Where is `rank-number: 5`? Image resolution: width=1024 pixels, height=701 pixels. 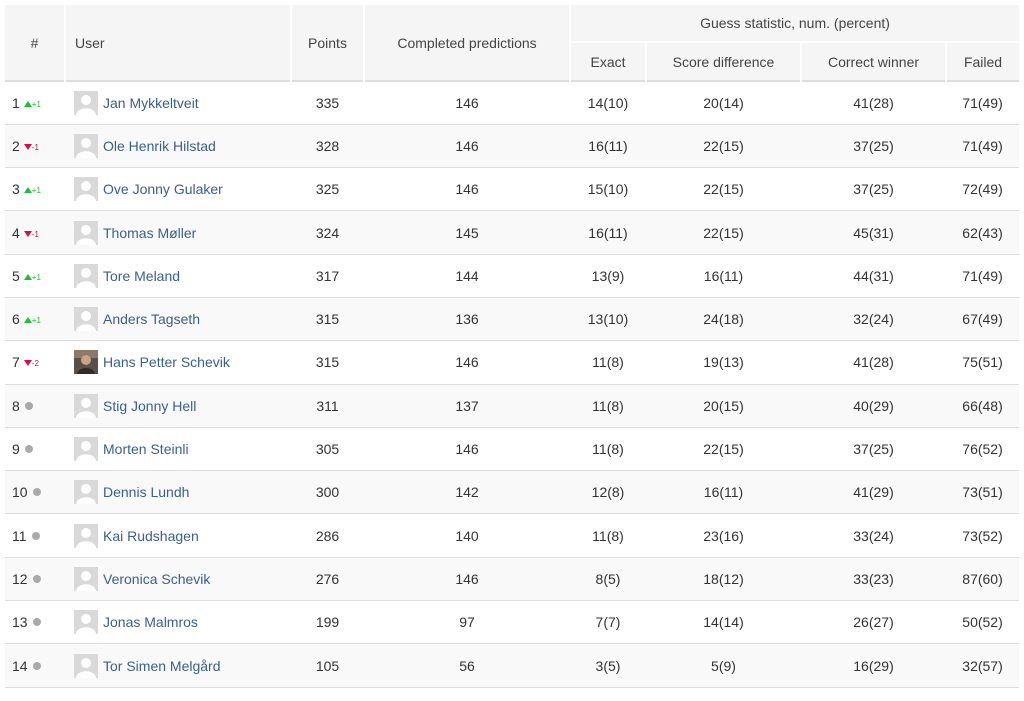
rank-number: 5 is located at coordinates (16, 275).